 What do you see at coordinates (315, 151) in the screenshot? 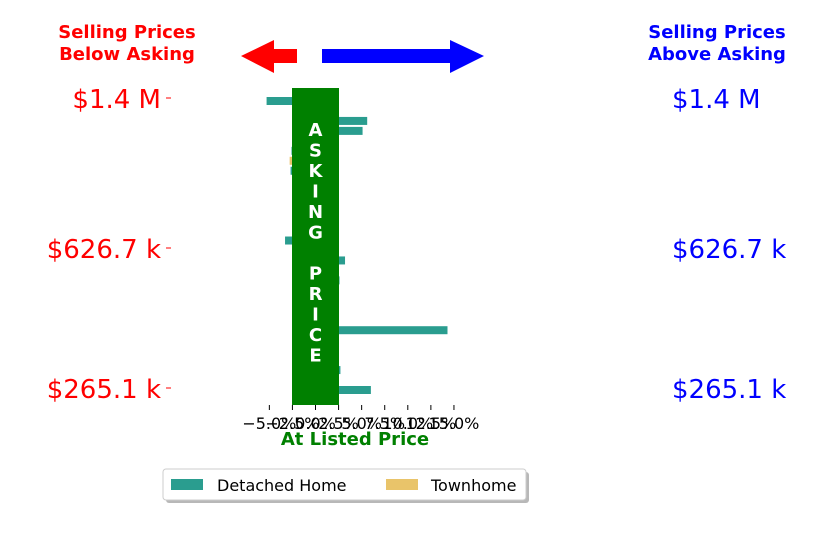
I see `asking-price-letter: S` at bounding box center [315, 151].